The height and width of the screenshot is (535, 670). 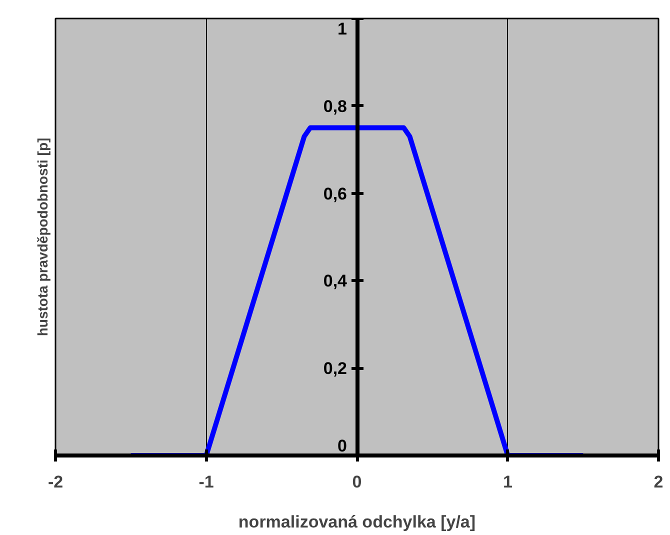 What do you see at coordinates (335, 106) in the screenshot?
I see `y-tick-label: 0,8` at bounding box center [335, 106].